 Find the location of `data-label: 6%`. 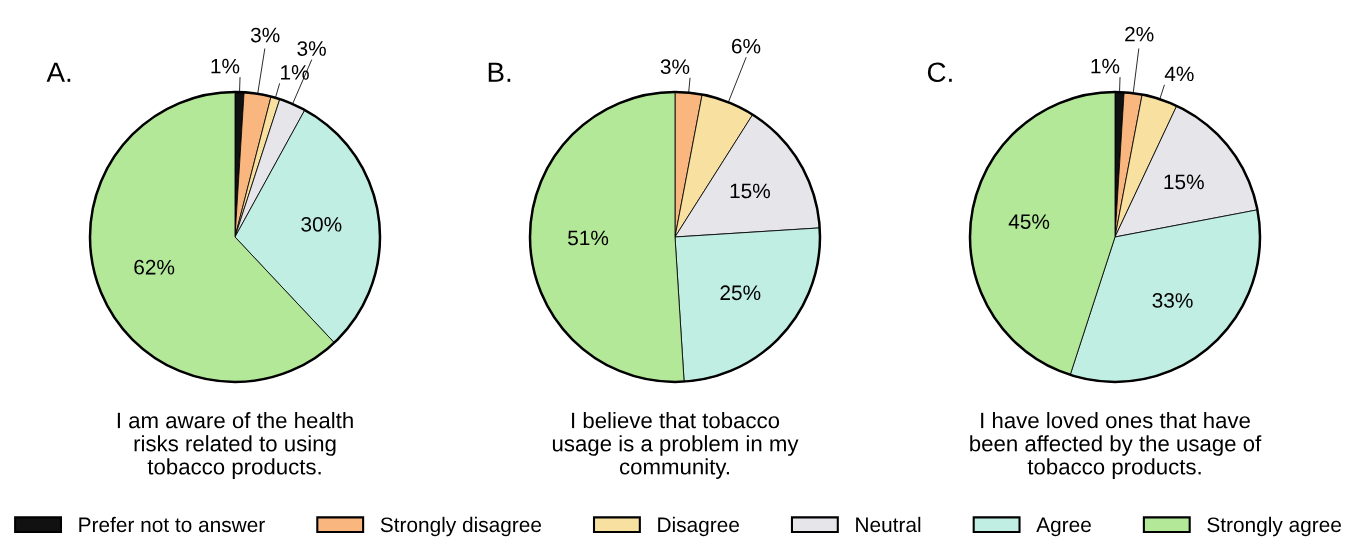

data-label: 6% is located at coordinates (746, 46).